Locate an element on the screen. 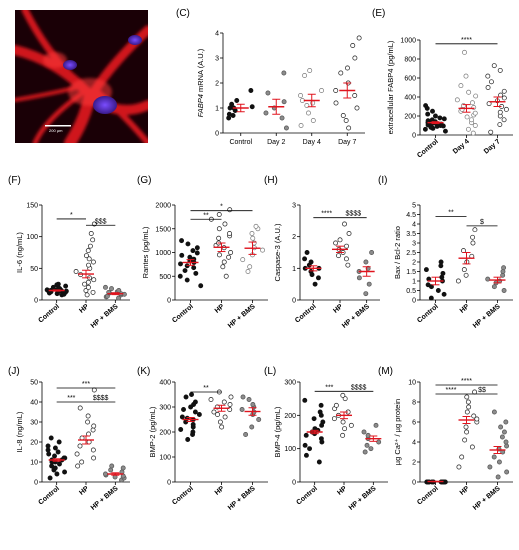  micrograph-image is located at coordinates (81, 76).